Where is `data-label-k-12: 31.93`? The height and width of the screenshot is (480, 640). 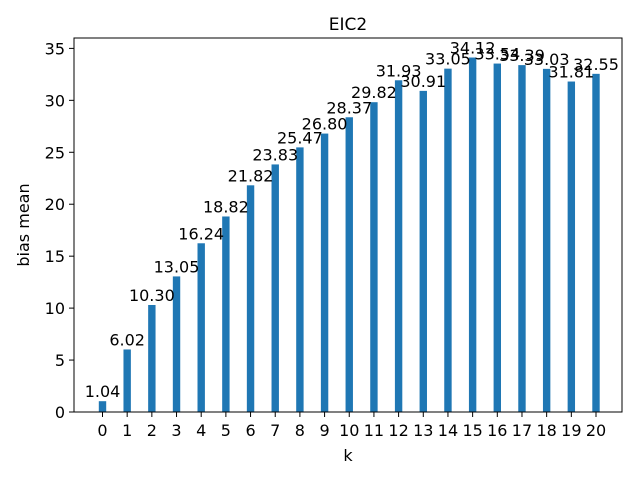
data-label-k-12: 31.93 is located at coordinates (399, 70).